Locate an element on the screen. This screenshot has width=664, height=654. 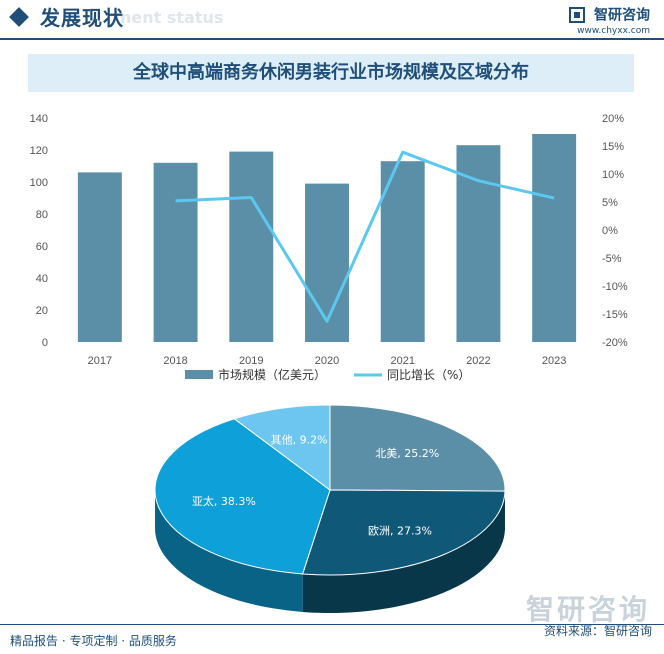
chart-title: 全球中高端商务休闲男装行业市场规模及区域分布 is located at coordinates (331, 72).